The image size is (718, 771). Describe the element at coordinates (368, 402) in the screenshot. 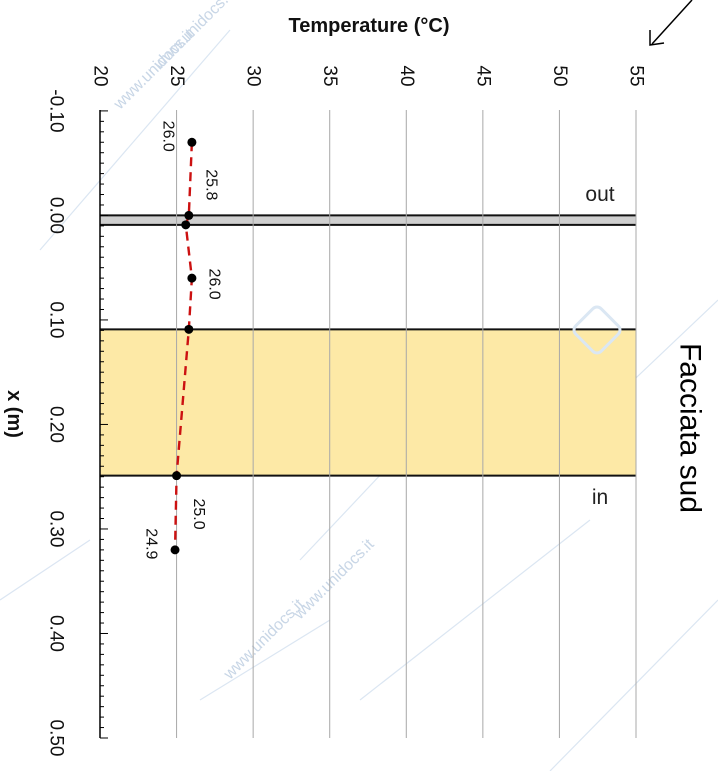

I see `region-insulation-layer` at that location.